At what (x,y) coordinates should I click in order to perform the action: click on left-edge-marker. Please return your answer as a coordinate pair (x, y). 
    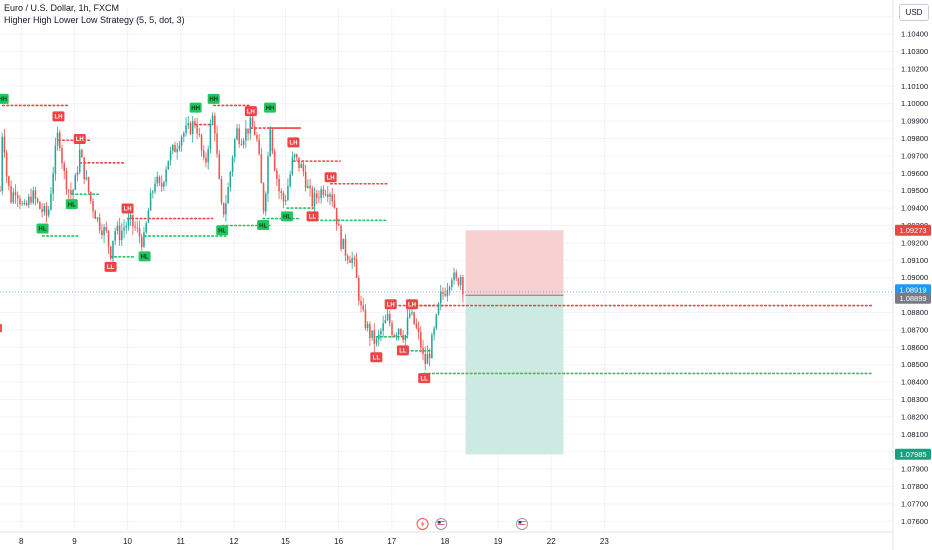
    Looking at the image, I should click on (1, 328).